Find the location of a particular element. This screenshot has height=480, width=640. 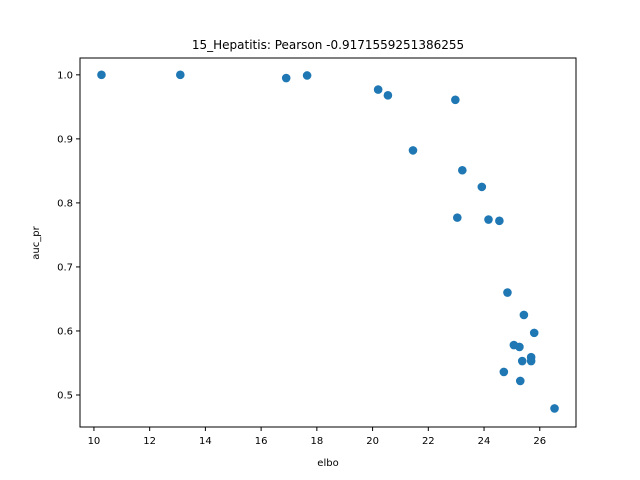

x-axis-label: elbo is located at coordinates (327, 463).